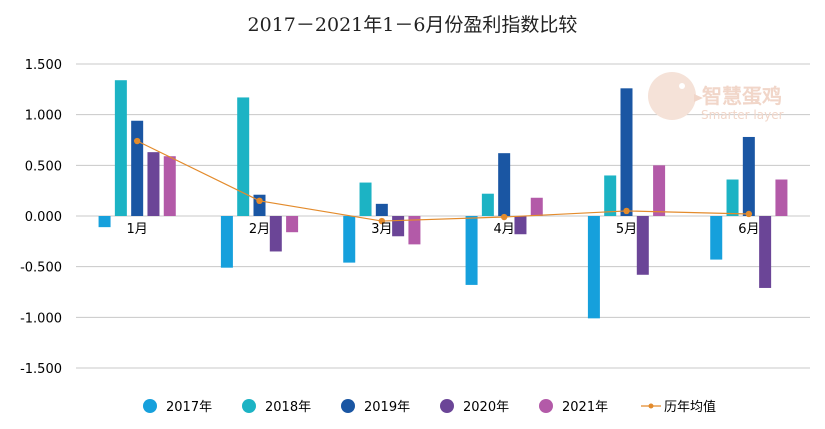  I want to click on legend-item: 2018年, so click(276, 407).